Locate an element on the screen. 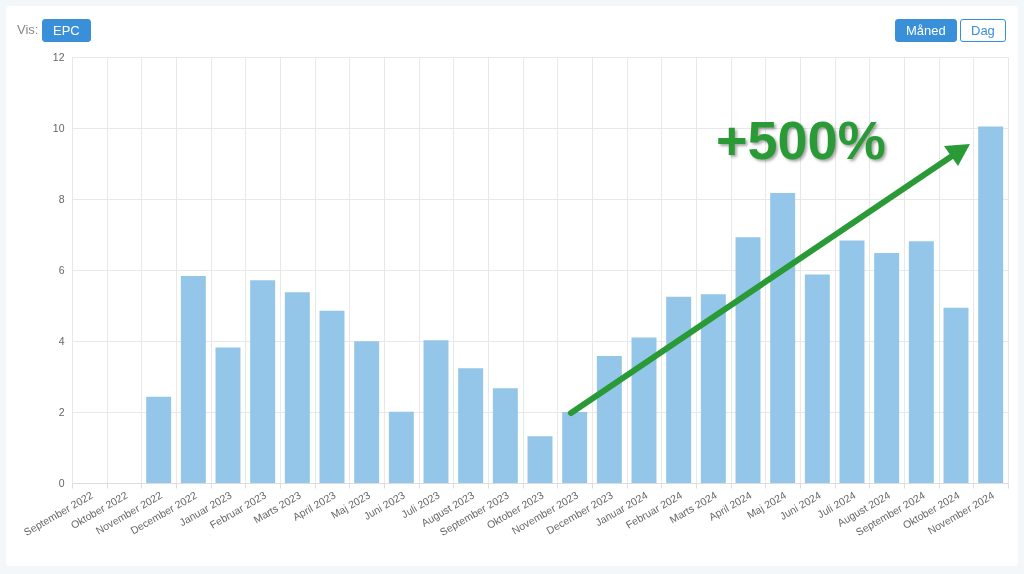 This screenshot has width=1024, height=574. y-tick-label: 2 is located at coordinates (61, 411).